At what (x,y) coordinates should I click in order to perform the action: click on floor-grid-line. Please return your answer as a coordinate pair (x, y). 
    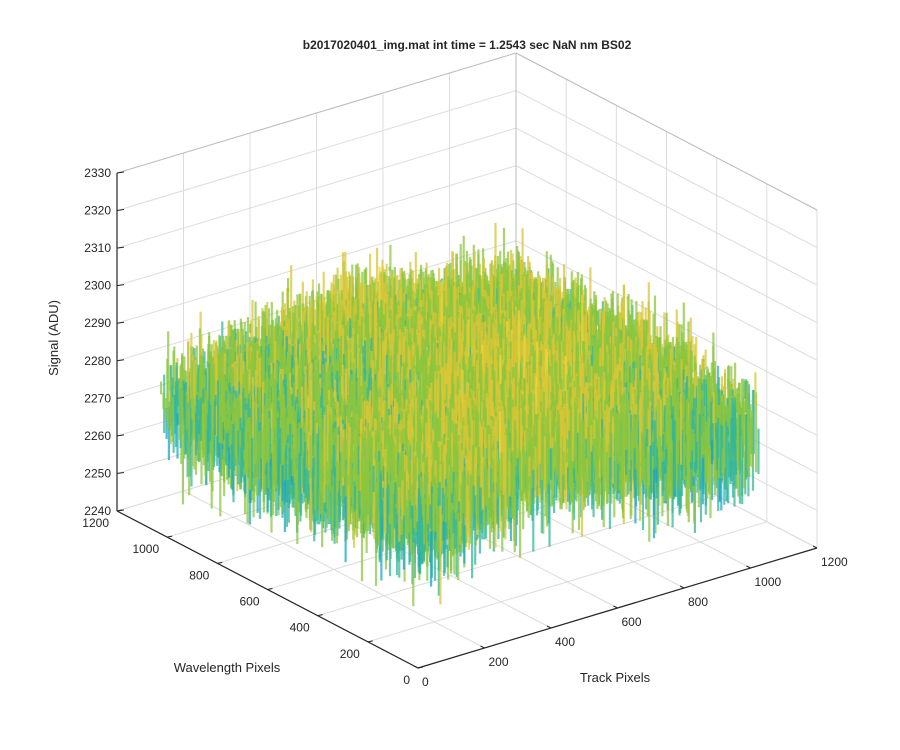
    Looking at the image, I should click on (567, 582).